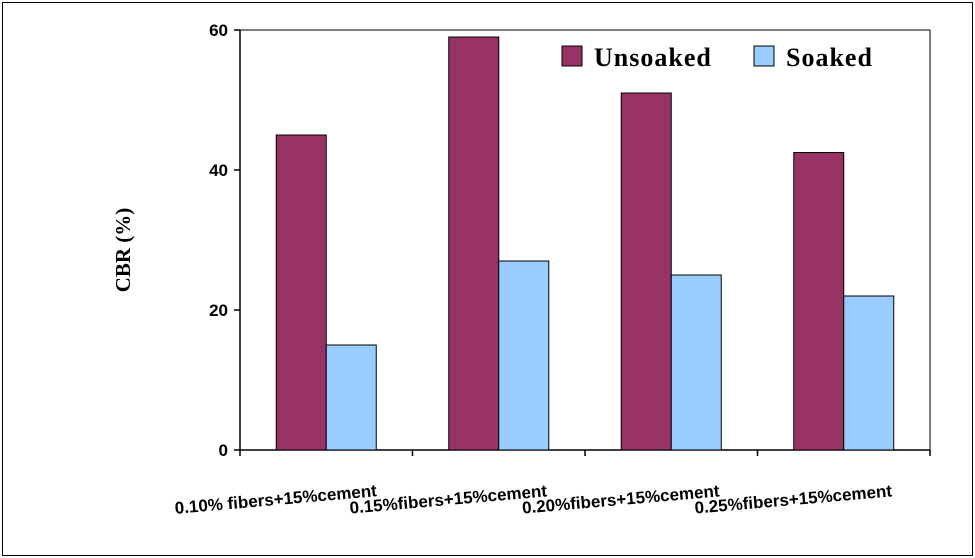 The height and width of the screenshot is (558, 975). Describe the element at coordinates (585, 453) in the screenshot. I see `x-ticks` at that location.